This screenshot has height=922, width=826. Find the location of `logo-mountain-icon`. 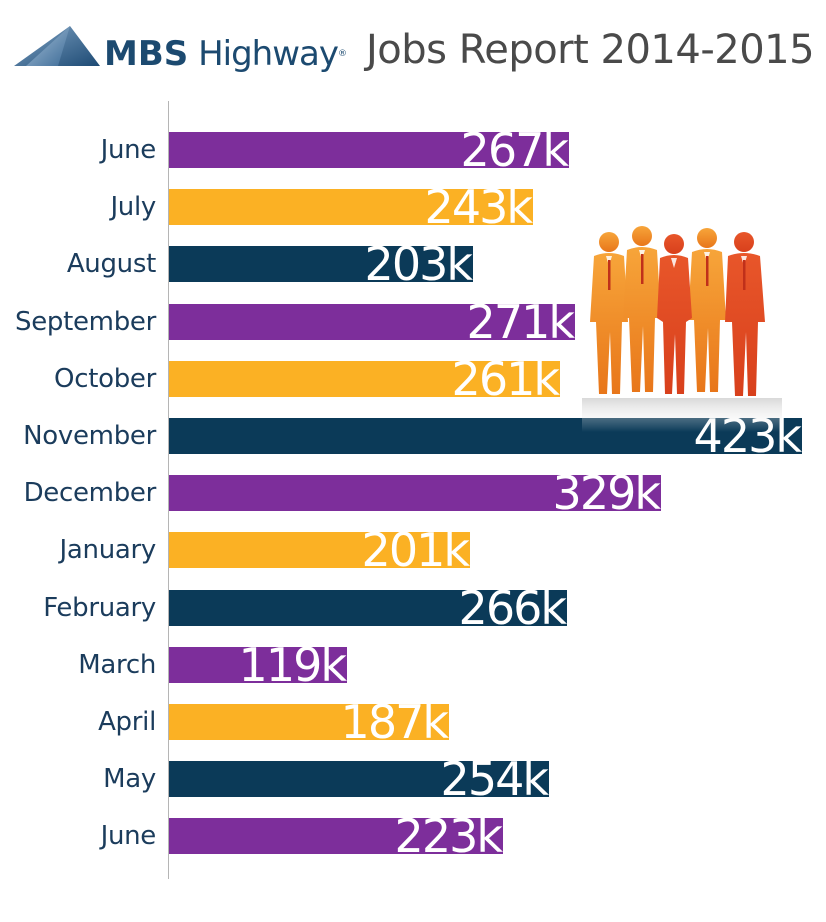

logo-mountain-icon is located at coordinates (57, 46).